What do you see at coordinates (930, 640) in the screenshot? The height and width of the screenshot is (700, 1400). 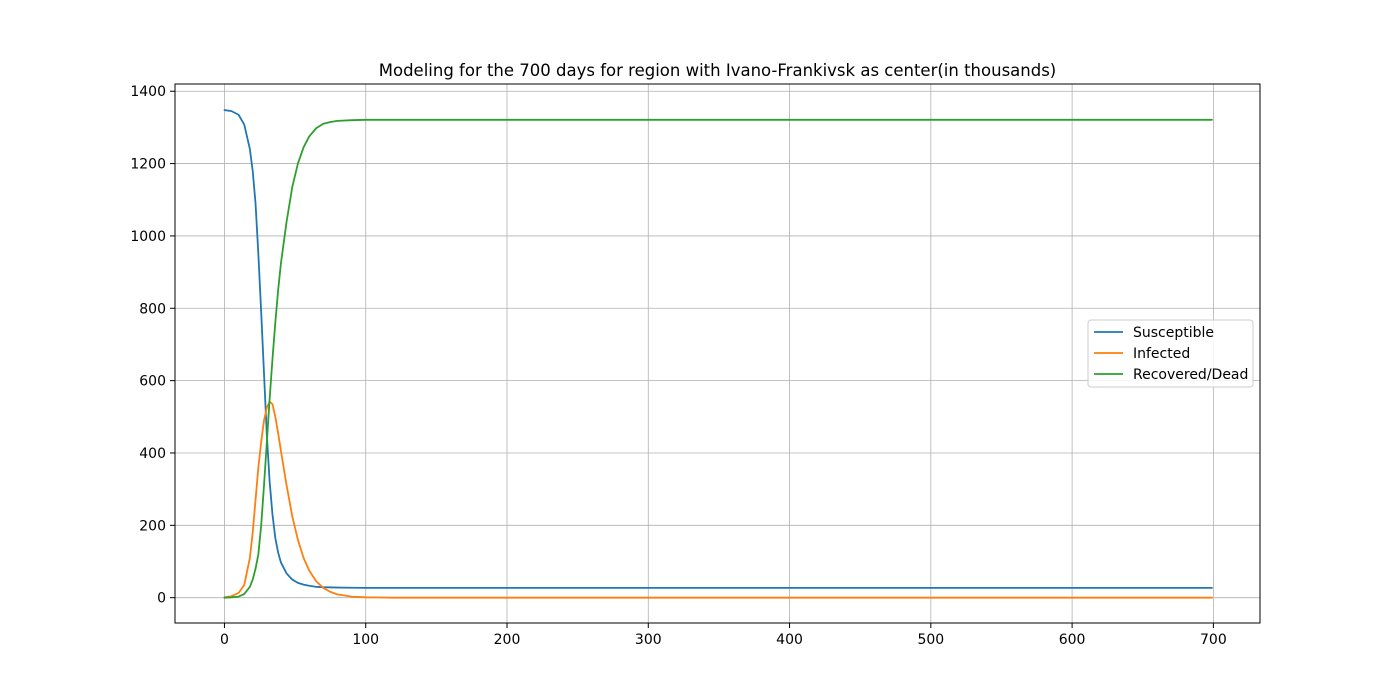 I see `x-tick-label: 500` at bounding box center [930, 640].